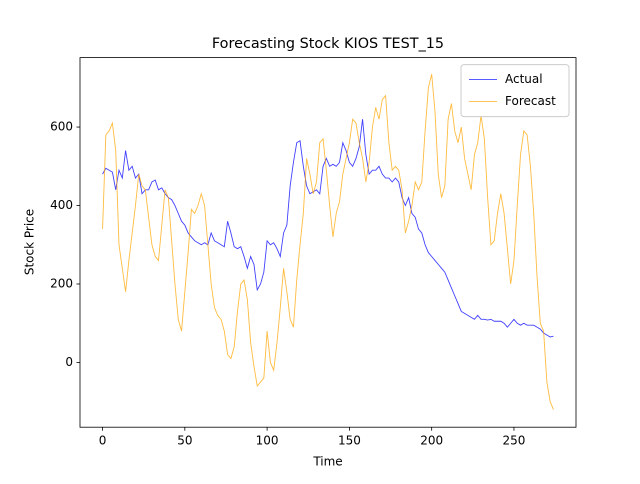  Describe the element at coordinates (327, 462) in the screenshot. I see `x-axis-label: Time` at that location.